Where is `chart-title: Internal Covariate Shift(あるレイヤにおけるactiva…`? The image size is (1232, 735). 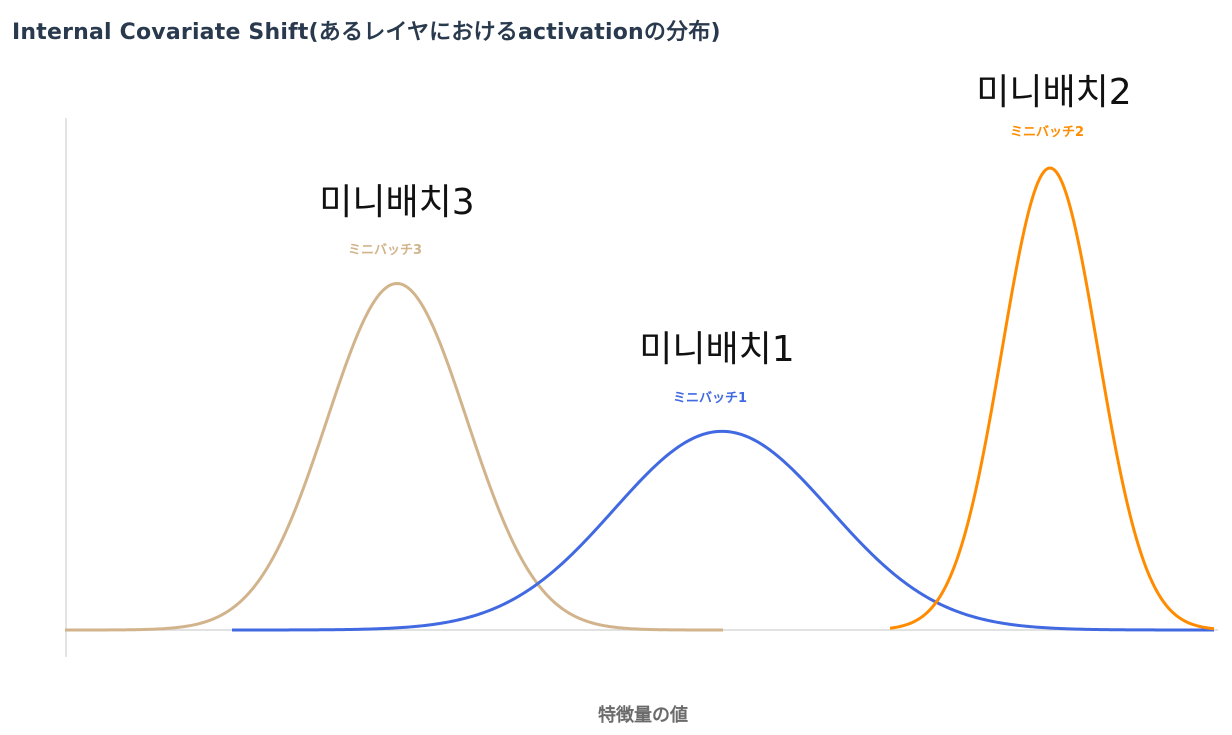 chart-title: Internal Covariate Shift(あるレイヤにおけるactiva… is located at coordinates (366, 32).